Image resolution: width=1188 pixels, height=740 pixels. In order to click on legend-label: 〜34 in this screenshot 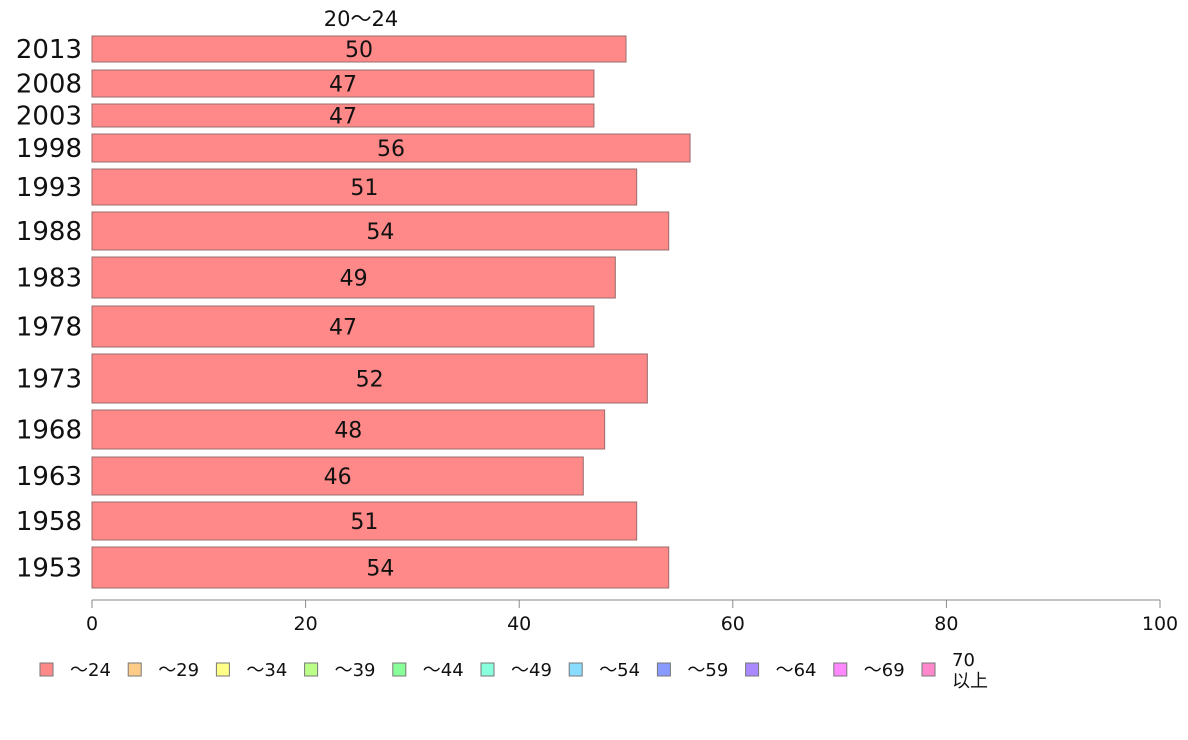, I will do `click(266, 670)`.